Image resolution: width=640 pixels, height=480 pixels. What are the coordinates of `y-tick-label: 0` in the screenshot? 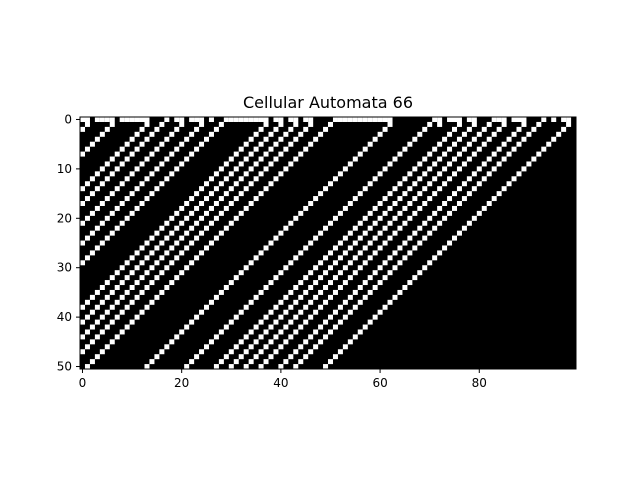 It's located at (68, 119).